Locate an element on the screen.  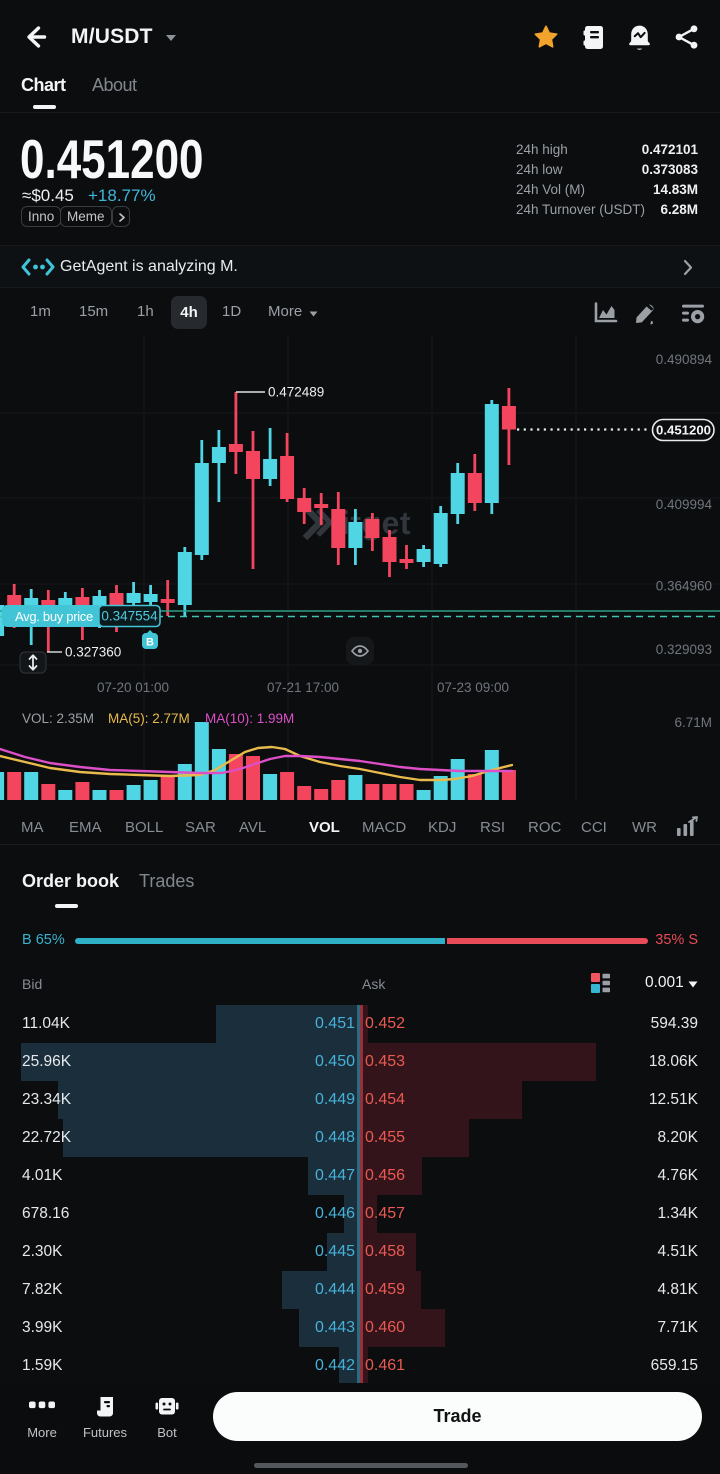
svg-text: 0.347554 is located at coordinates (129, 616).